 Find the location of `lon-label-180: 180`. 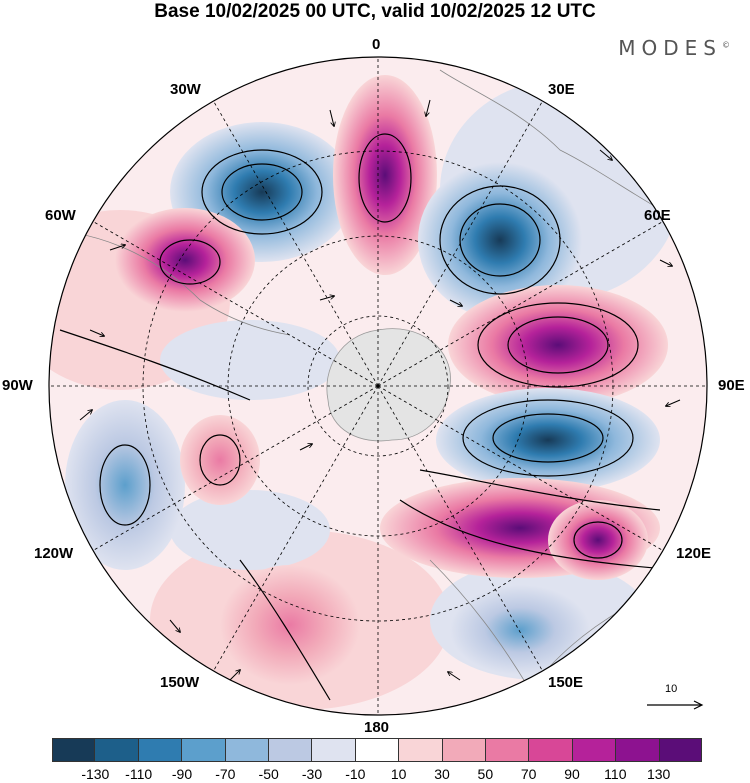

lon-label-180: 180 is located at coordinates (377, 727).